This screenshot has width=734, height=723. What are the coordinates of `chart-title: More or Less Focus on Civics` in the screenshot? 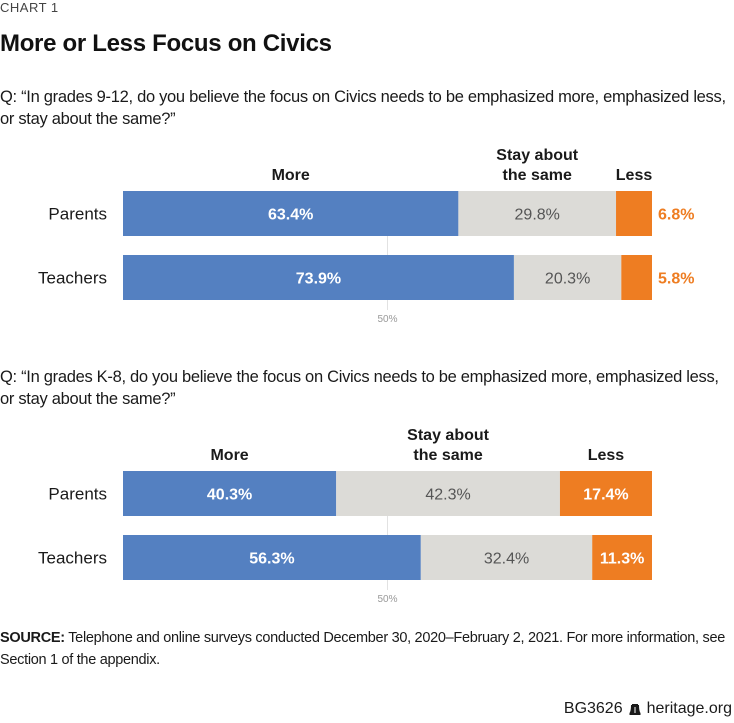 It's located at (166, 43).